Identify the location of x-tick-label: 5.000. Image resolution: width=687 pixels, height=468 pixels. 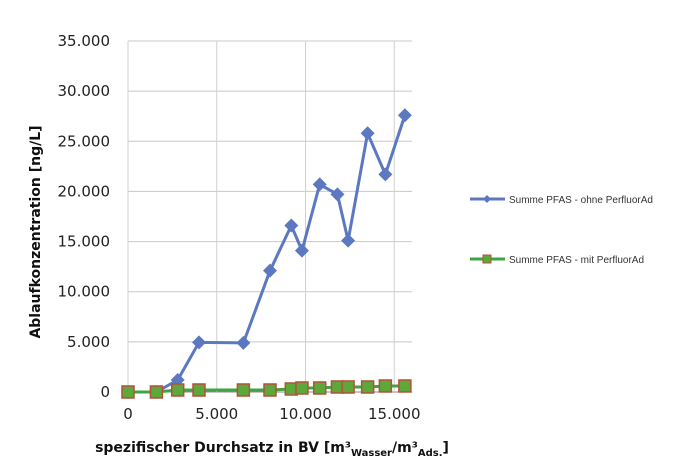
(216, 414).